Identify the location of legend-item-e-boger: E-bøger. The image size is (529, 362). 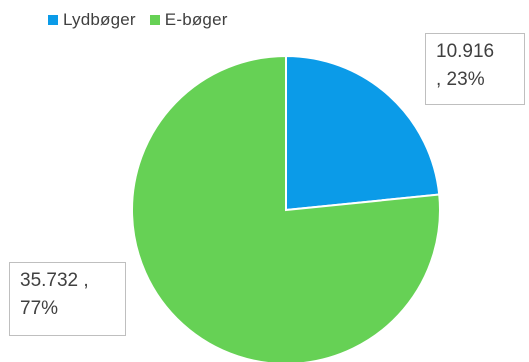
(188, 20).